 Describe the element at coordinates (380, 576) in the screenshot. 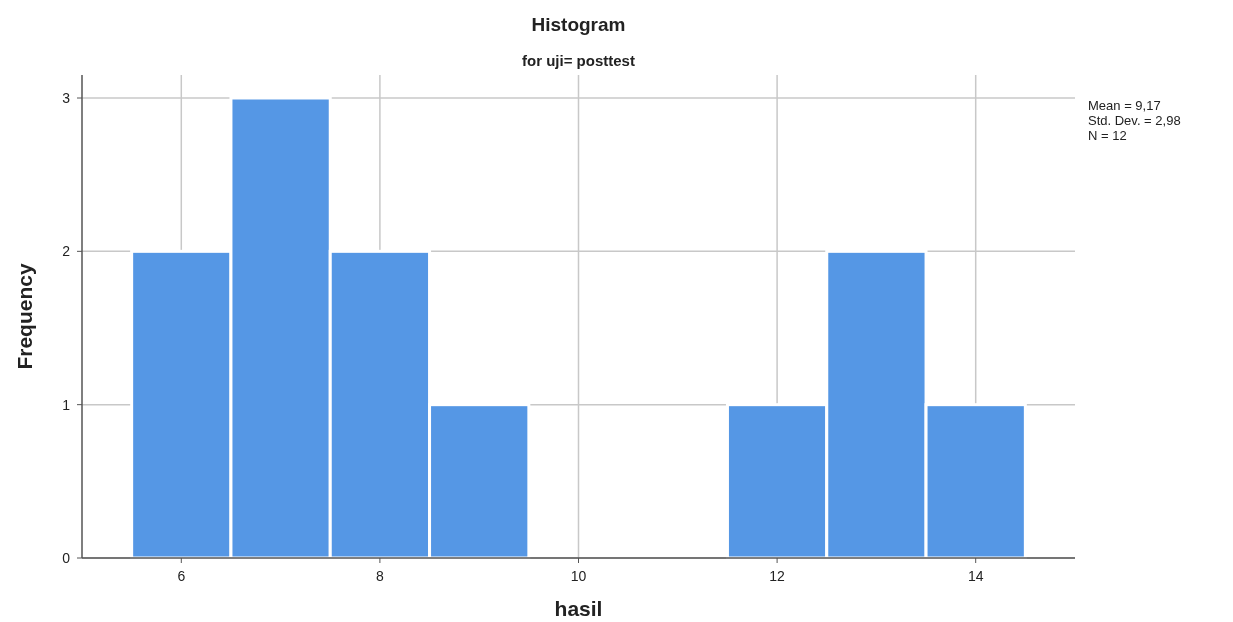

I see `x-tick-label: 8` at that location.